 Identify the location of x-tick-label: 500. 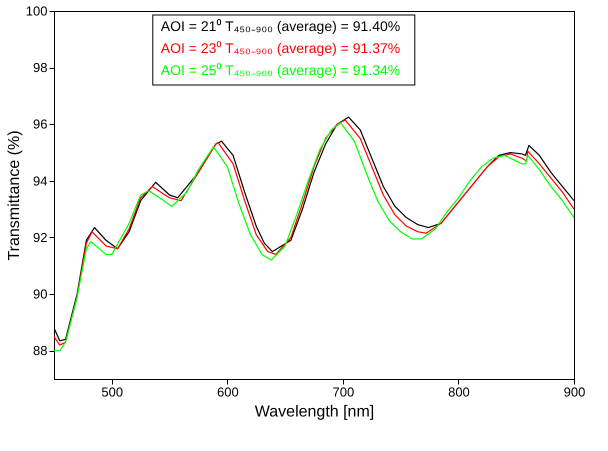
(112, 392).